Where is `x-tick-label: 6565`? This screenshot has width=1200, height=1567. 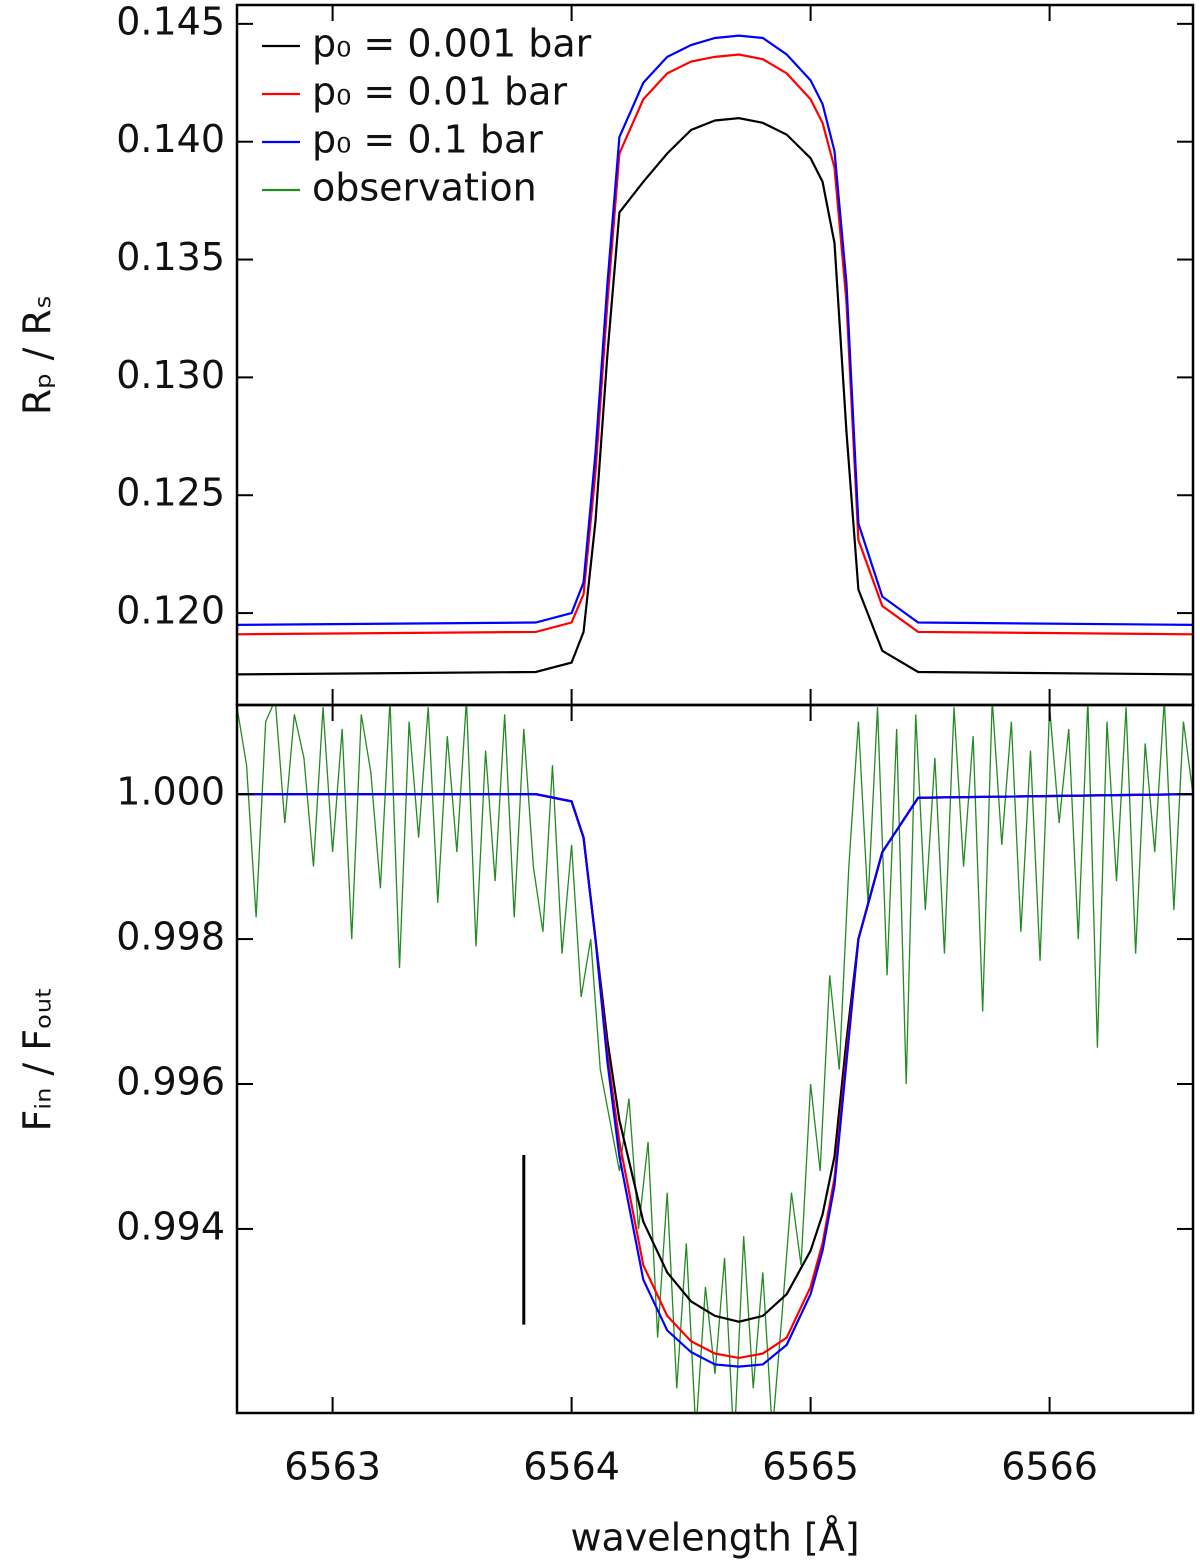 x-tick-label: 6565 is located at coordinates (810, 1467).